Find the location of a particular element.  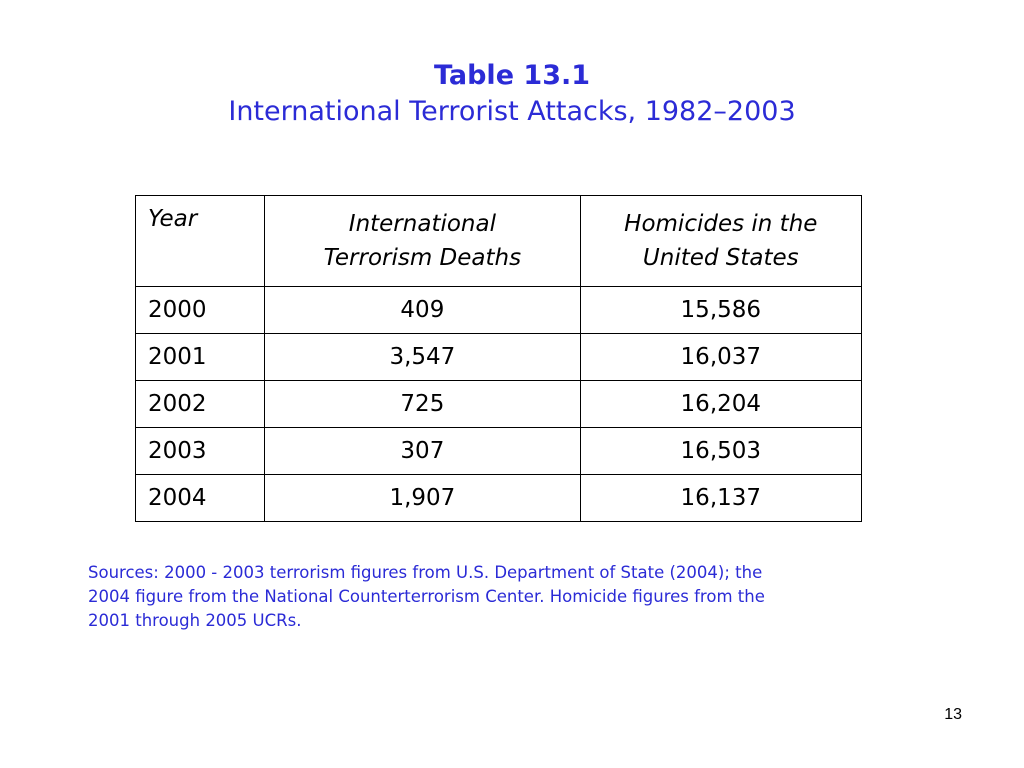

table-row: 2004 1,907 16,137 is located at coordinates (498, 498).